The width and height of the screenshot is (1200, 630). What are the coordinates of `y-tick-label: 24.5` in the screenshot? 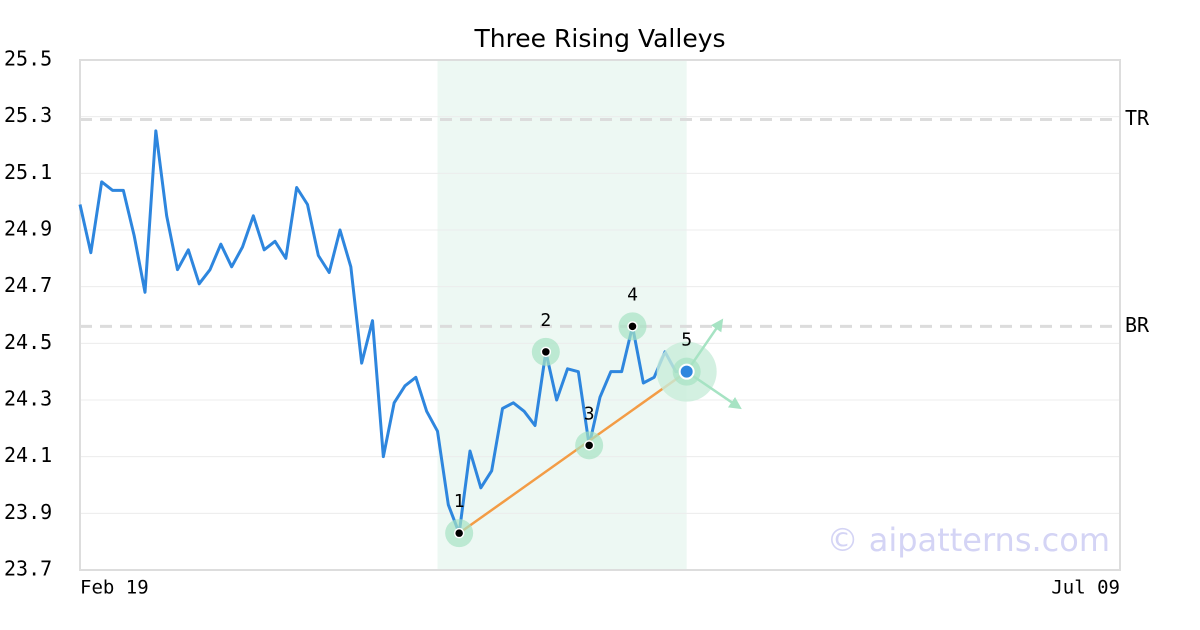 It's located at (28, 342).